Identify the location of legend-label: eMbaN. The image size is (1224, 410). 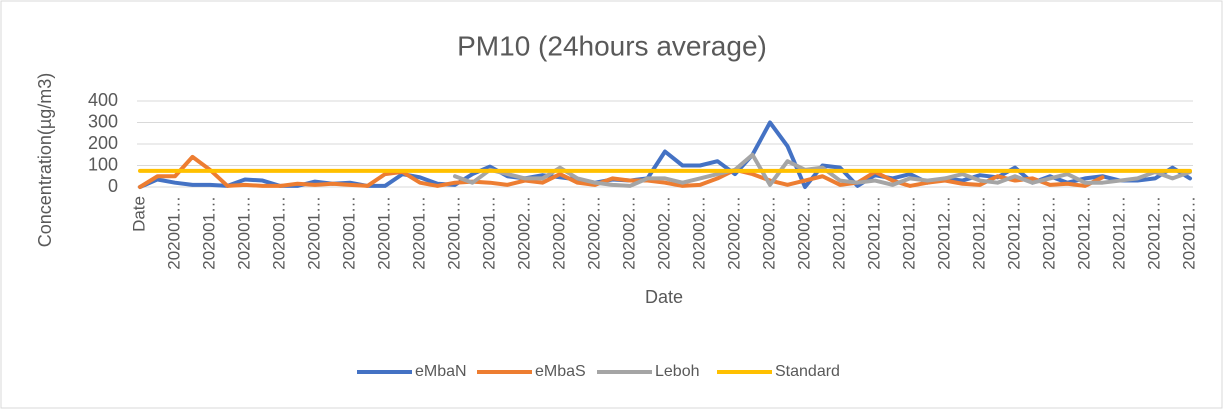
(441, 371).